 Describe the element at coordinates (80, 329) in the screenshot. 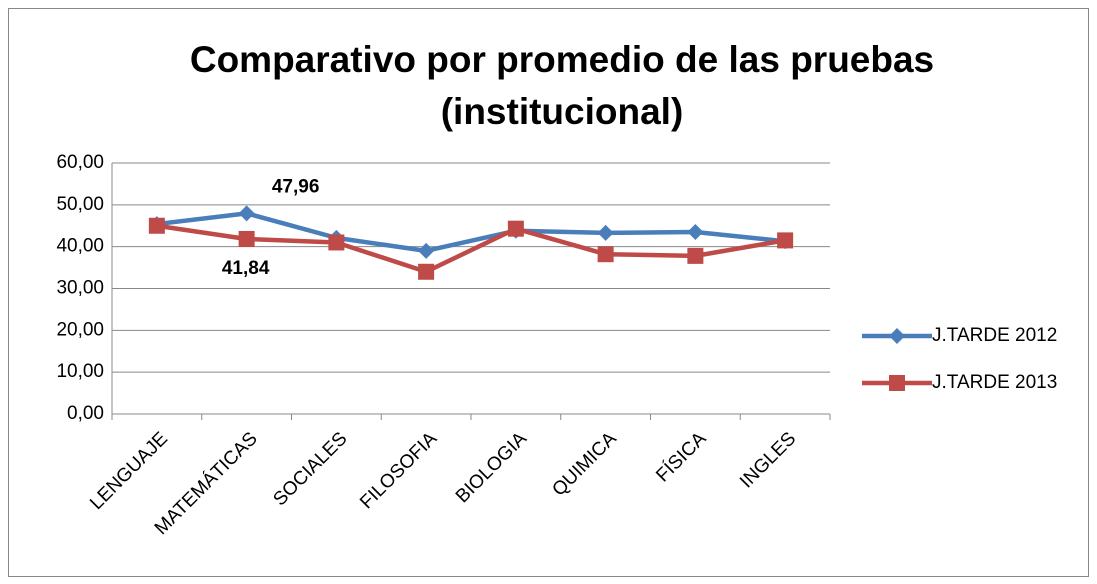

I see `y-tick-label: 20,00` at that location.